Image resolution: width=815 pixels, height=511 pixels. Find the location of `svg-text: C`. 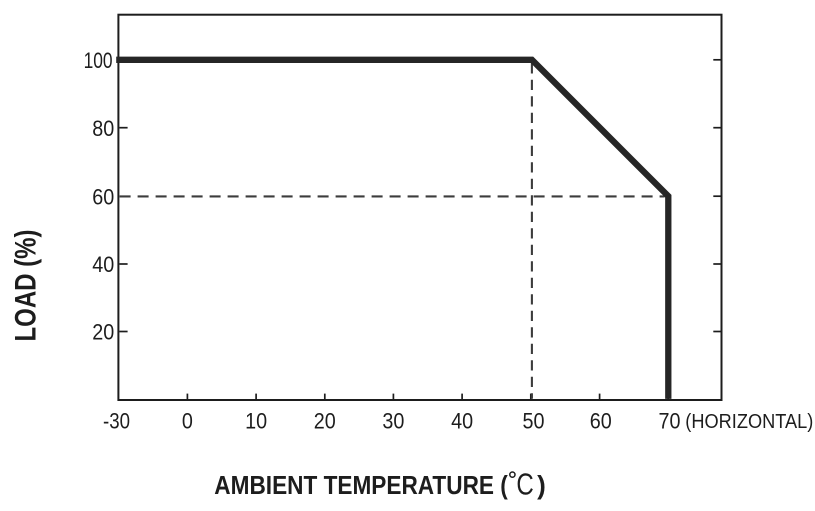

svg-text: C is located at coordinates (524, 483).